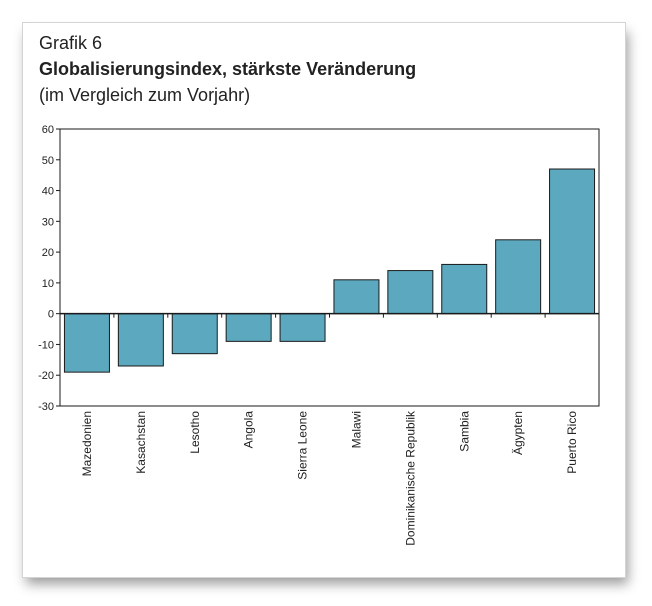  What do you see at coordinates (46, 345) in the screenshot?
I see `y-tick-label: -10` at bounding box center [46, 345].